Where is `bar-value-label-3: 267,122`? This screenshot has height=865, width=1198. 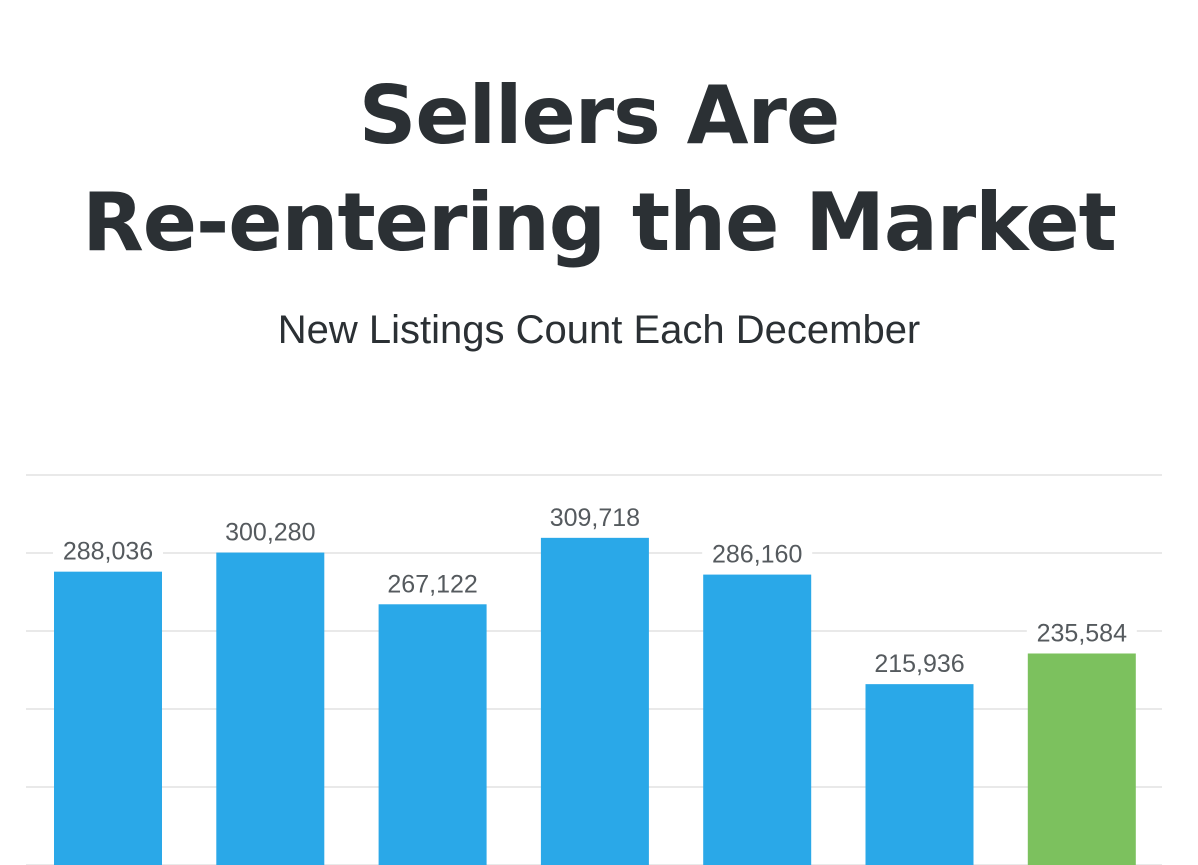 bar-value-label-3: 267,122 is located at coordinates (432, 584).